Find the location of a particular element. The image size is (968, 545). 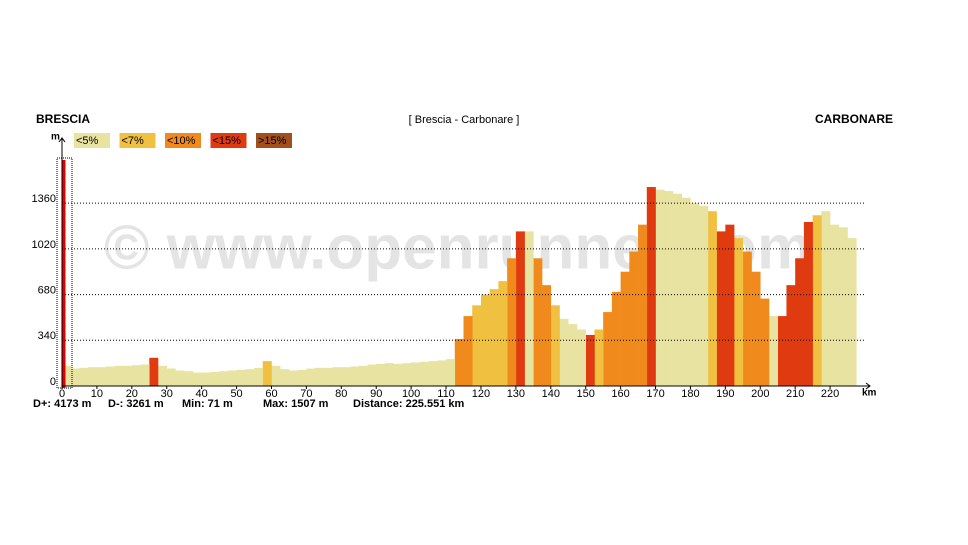

y-axis-arrow is located at coordinates (62, 140).